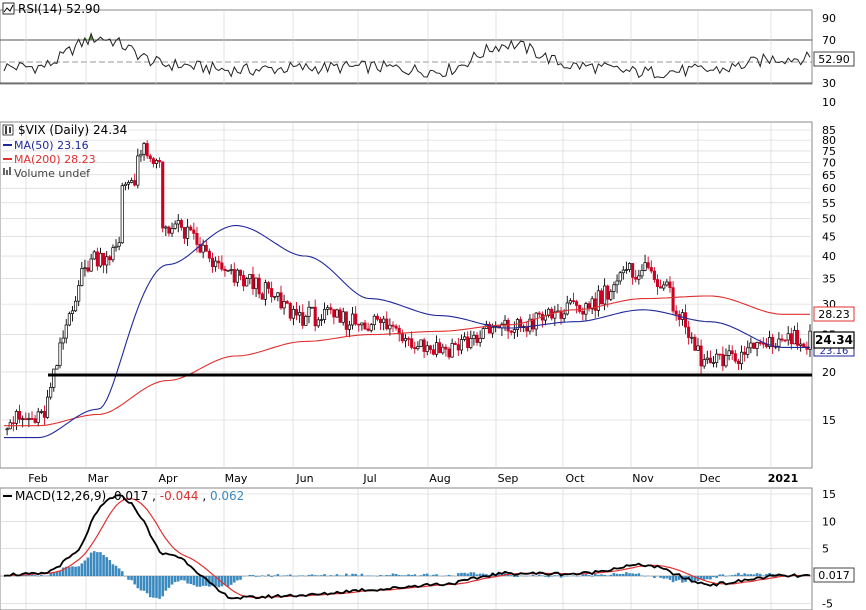 The height and width of the screenshot is (610, 866). I want to click on price-tick-label: 85, so click(829, 130).